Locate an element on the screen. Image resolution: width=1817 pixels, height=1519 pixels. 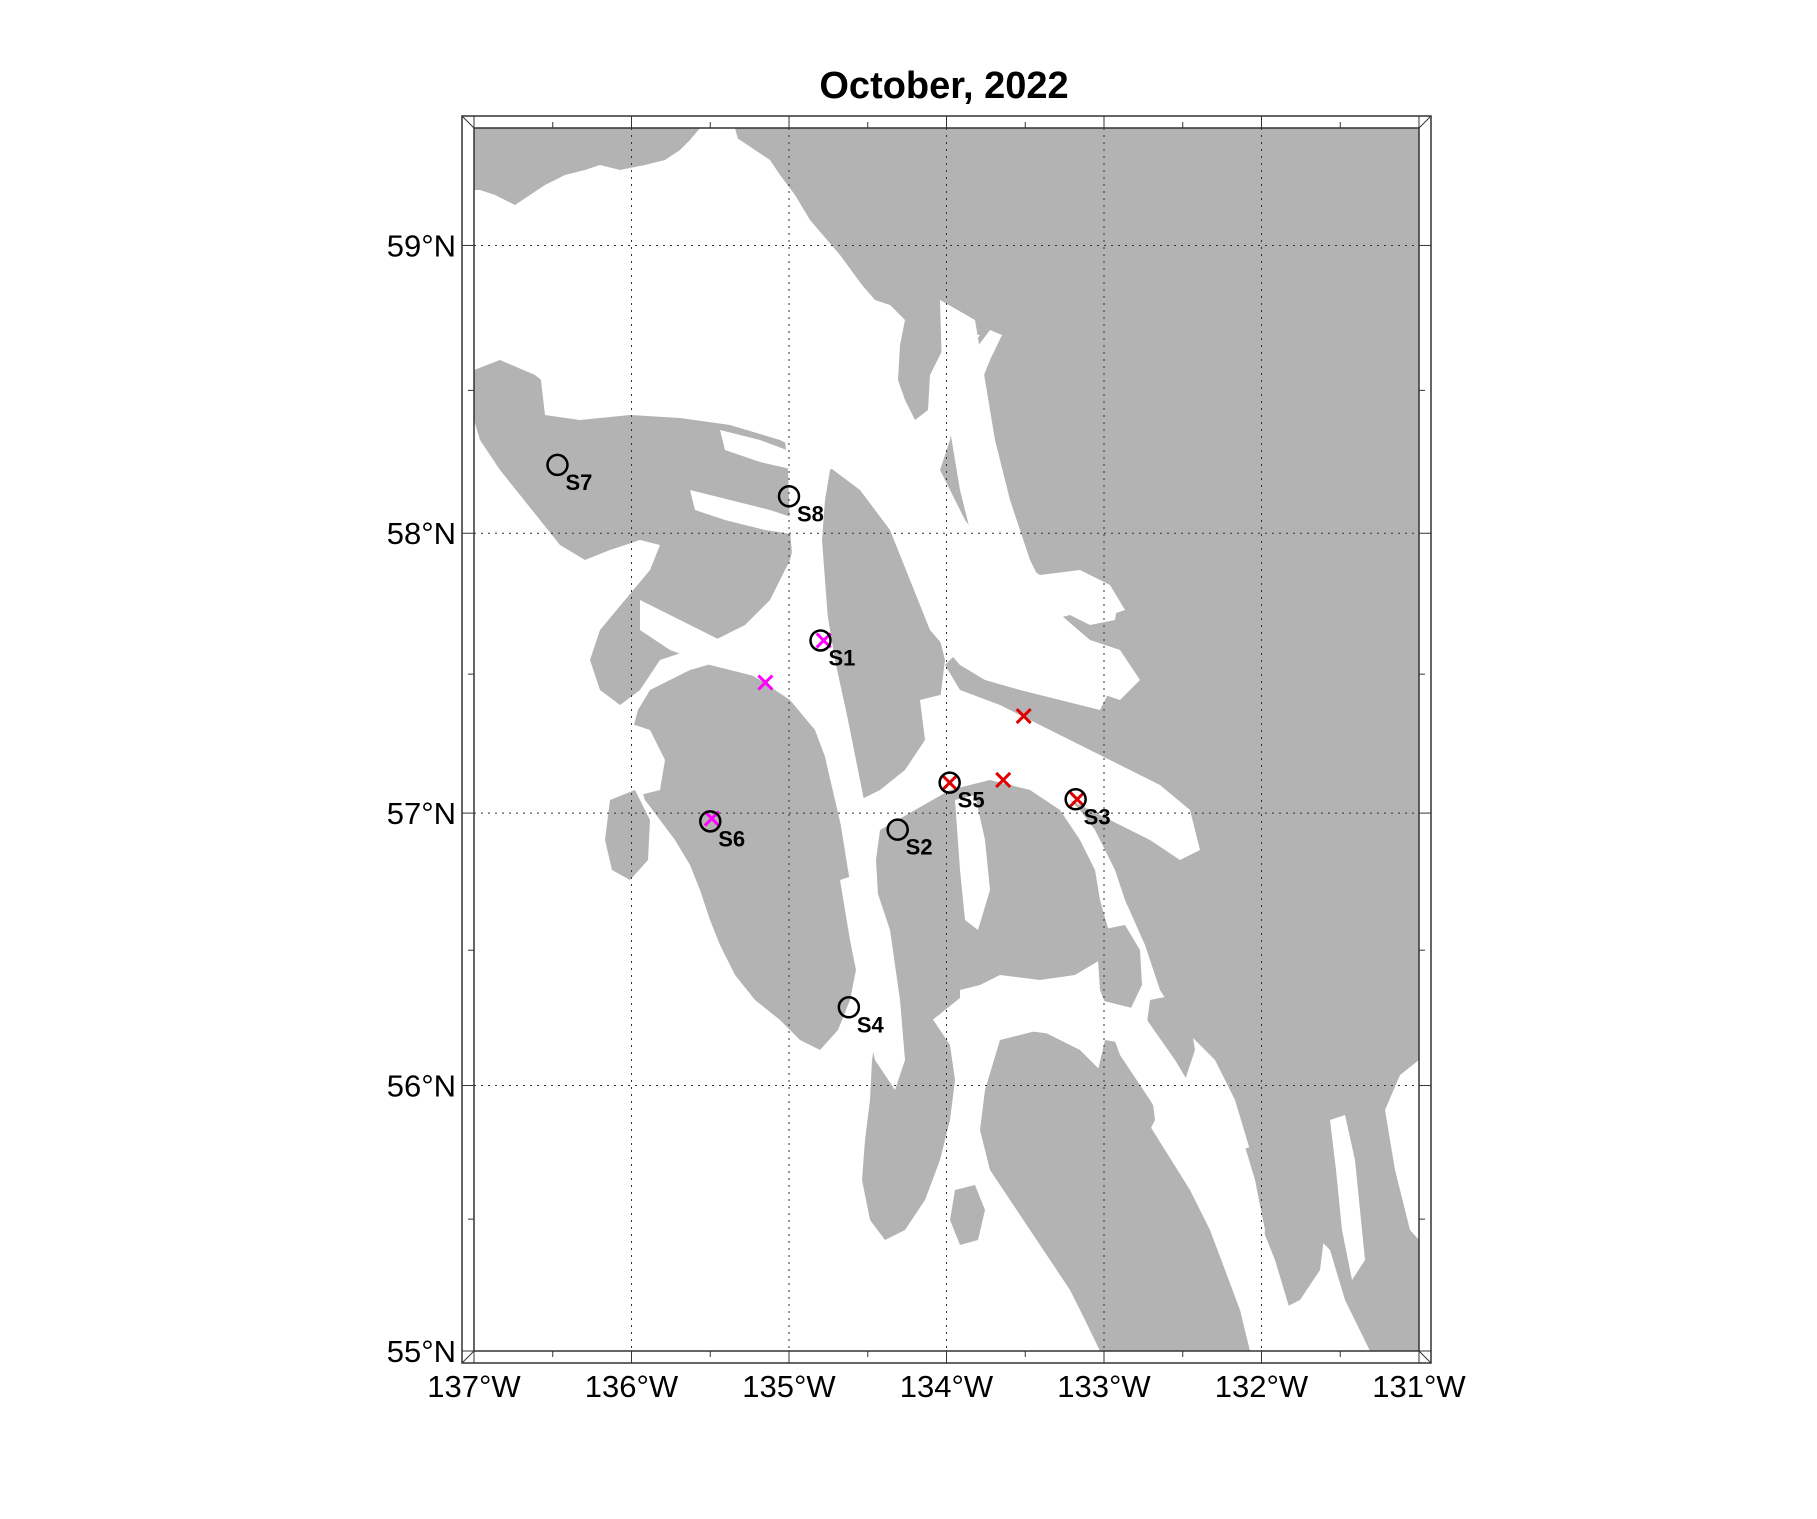
lon-tick-label: 133°W is located at coordinates (1104, 1386).